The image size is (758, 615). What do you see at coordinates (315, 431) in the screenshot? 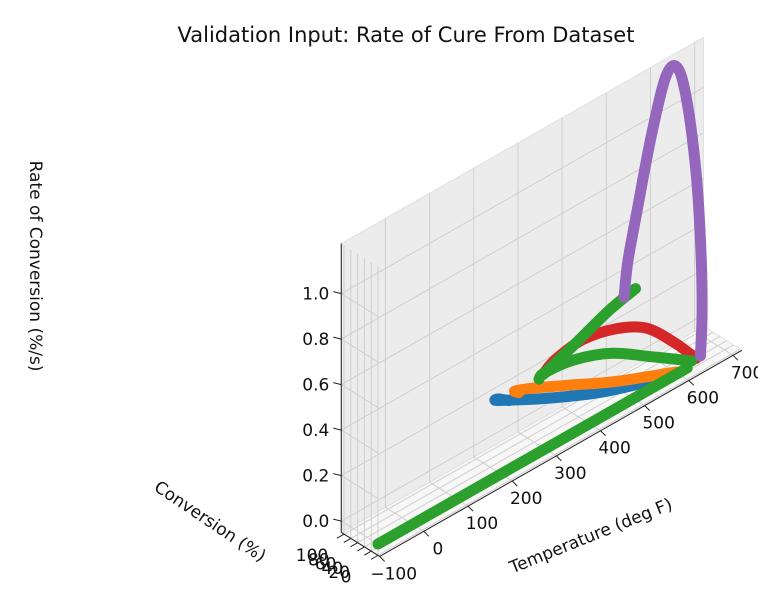
I see `z-tick-label: 0.4` at bounding box center [315, 431].